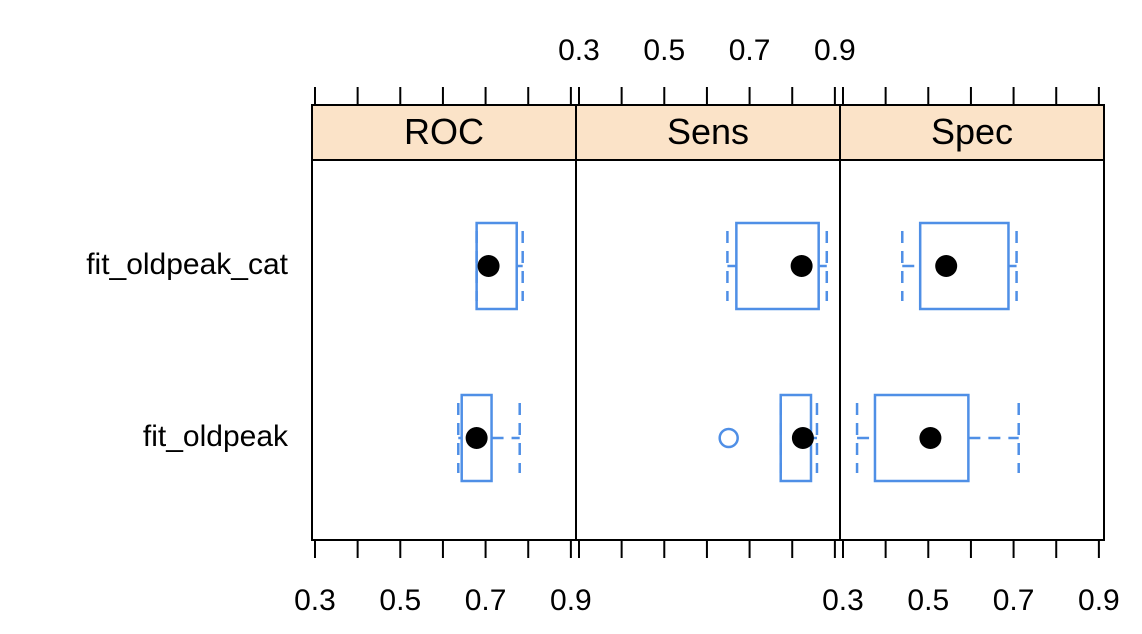  I want to click on strip-label: Sens, so click(708, 131).